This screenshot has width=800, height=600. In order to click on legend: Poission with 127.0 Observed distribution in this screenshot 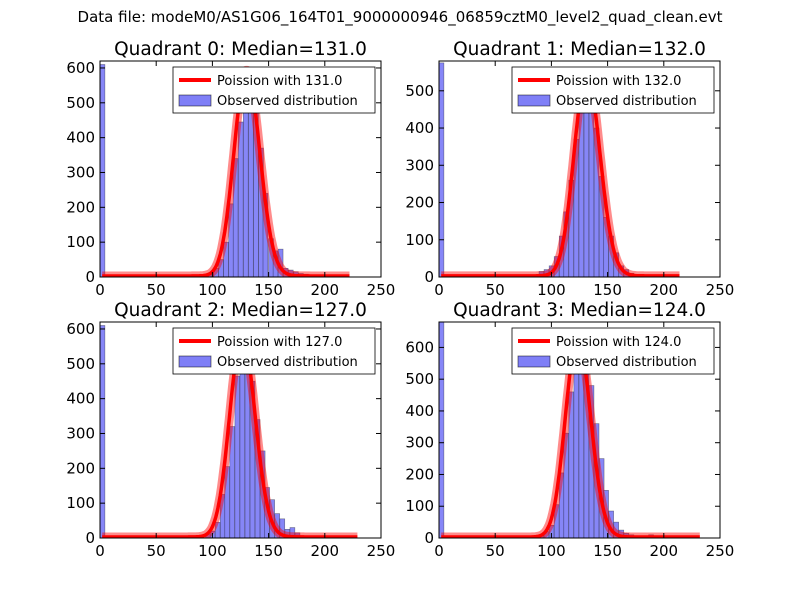, I will do `click(274, 351)`.